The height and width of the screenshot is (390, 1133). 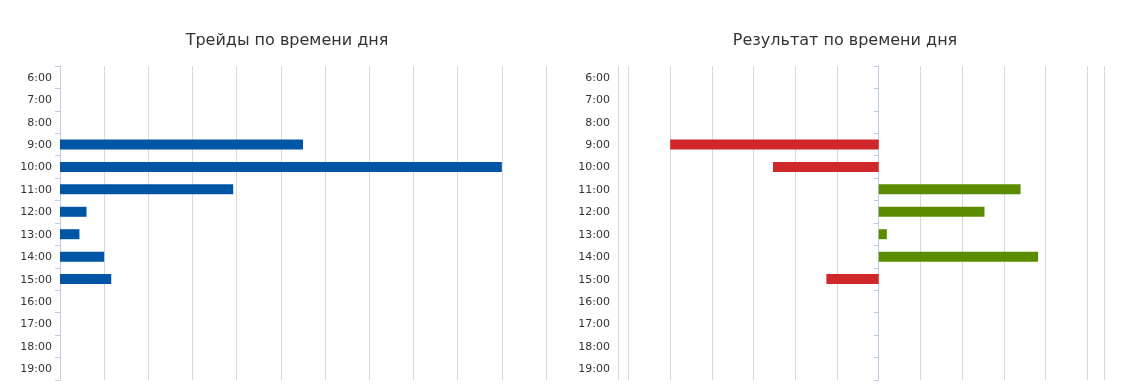 What do you see at coordinates (845, 39) in the screenshot?
I see `chart-title: Результат по времени дня` at bounding box center [845, 39].